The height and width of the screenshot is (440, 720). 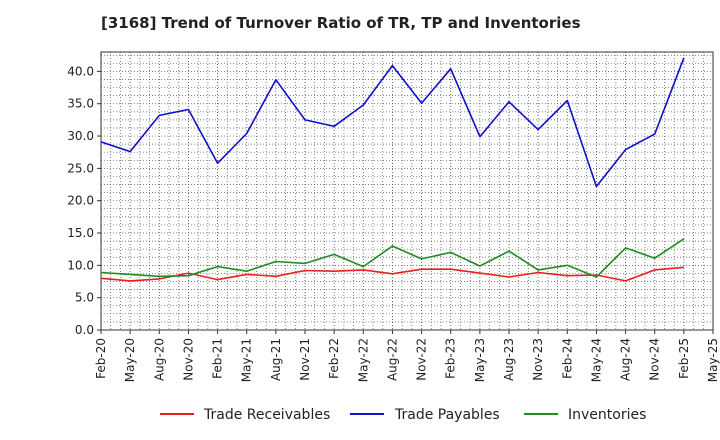 I want to click on x-tick-label: May-25, so click(x=713, y=360).